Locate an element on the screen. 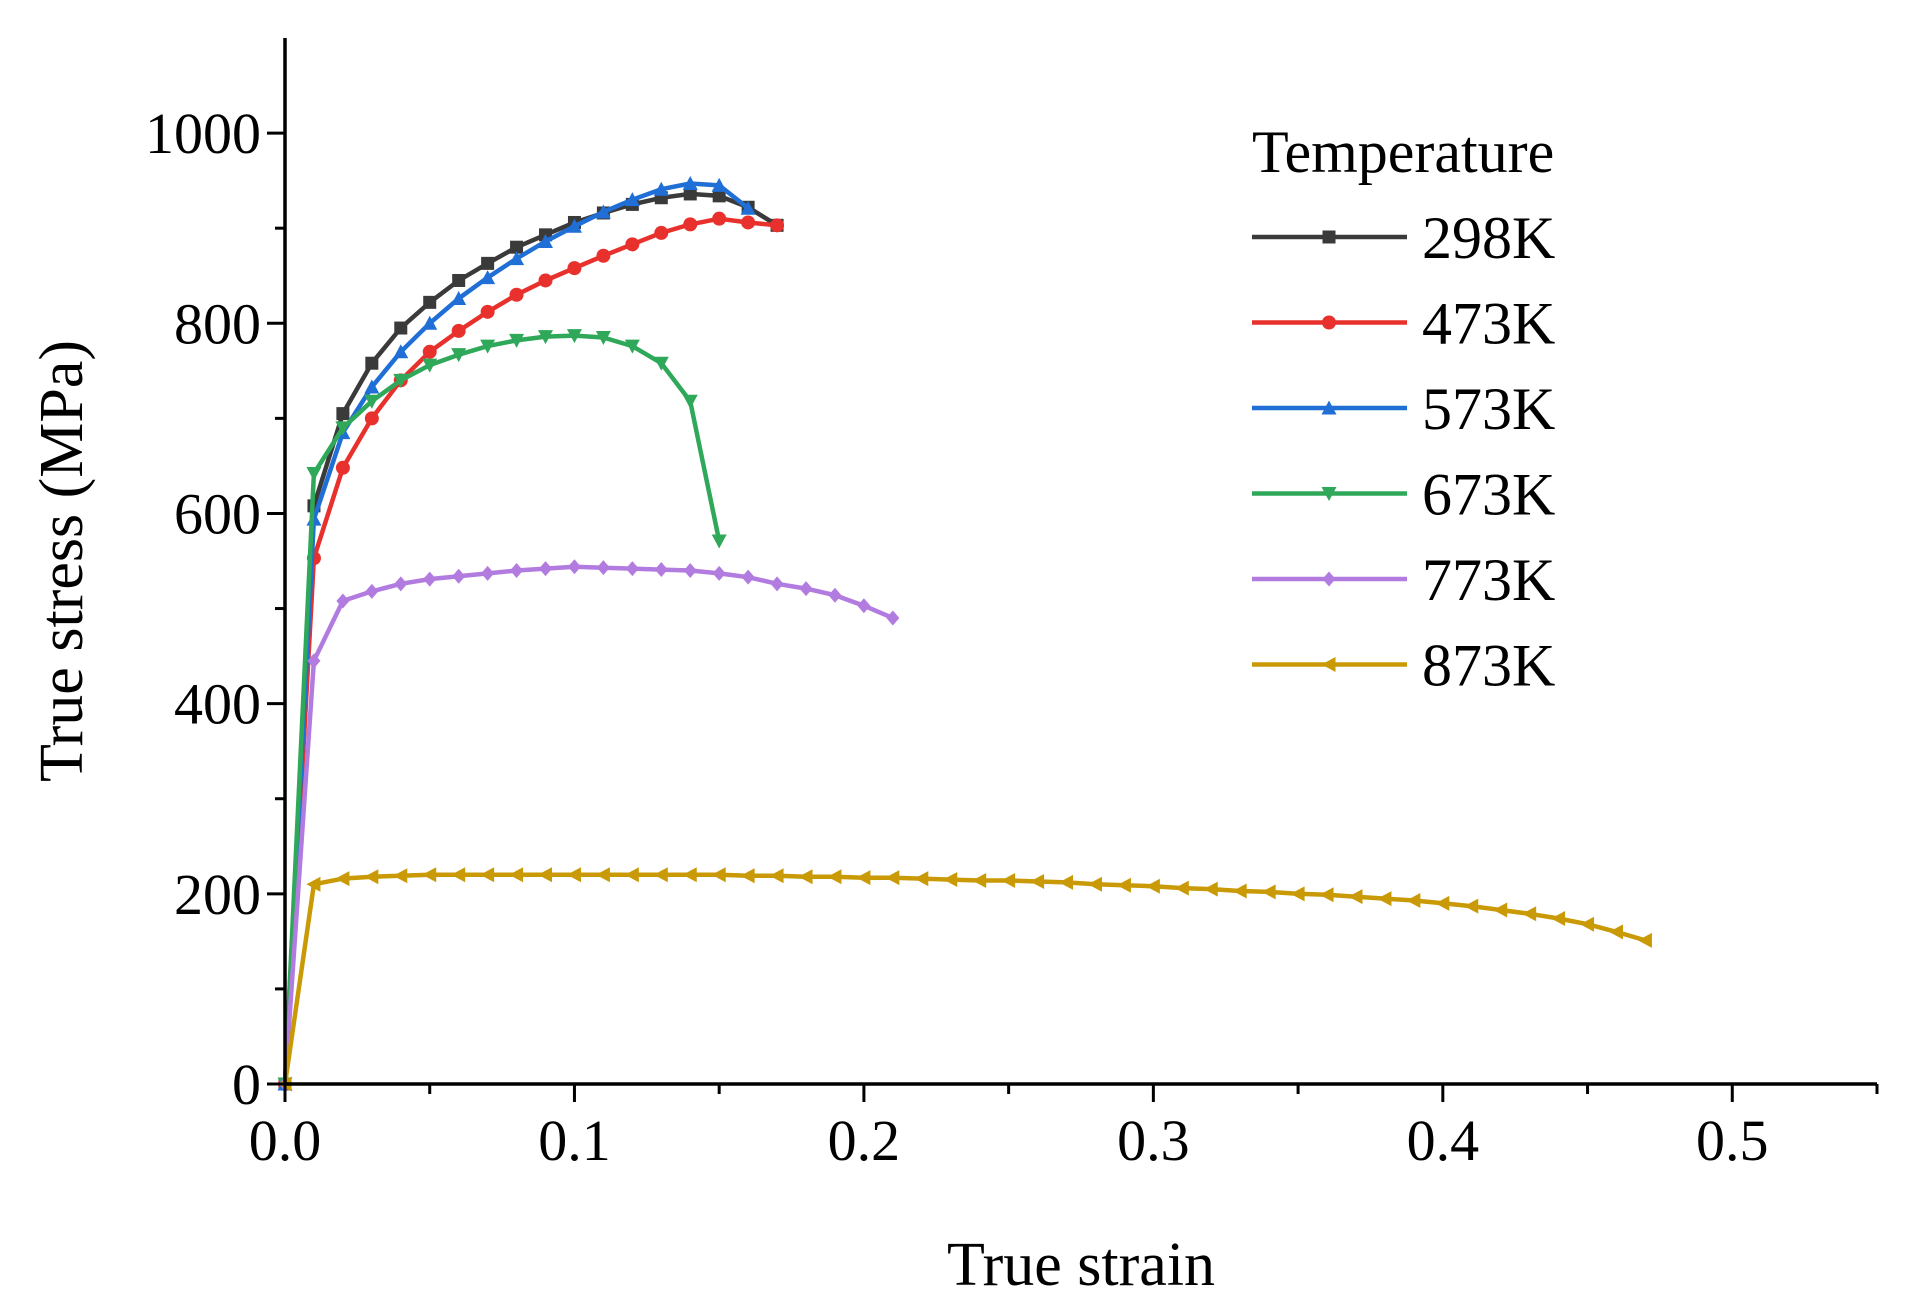 The height and width of the screenshot is (1308, 1908). legend-item: 473K is located at coordinates (1403, 324).